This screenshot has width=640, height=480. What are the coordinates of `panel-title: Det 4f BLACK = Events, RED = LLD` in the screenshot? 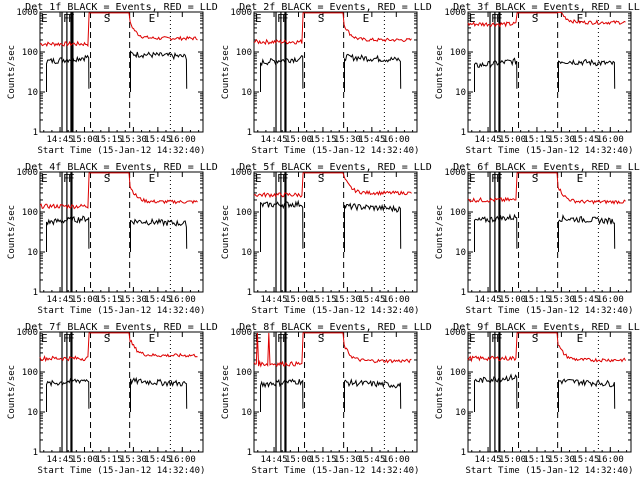 It's located at (121, 167).